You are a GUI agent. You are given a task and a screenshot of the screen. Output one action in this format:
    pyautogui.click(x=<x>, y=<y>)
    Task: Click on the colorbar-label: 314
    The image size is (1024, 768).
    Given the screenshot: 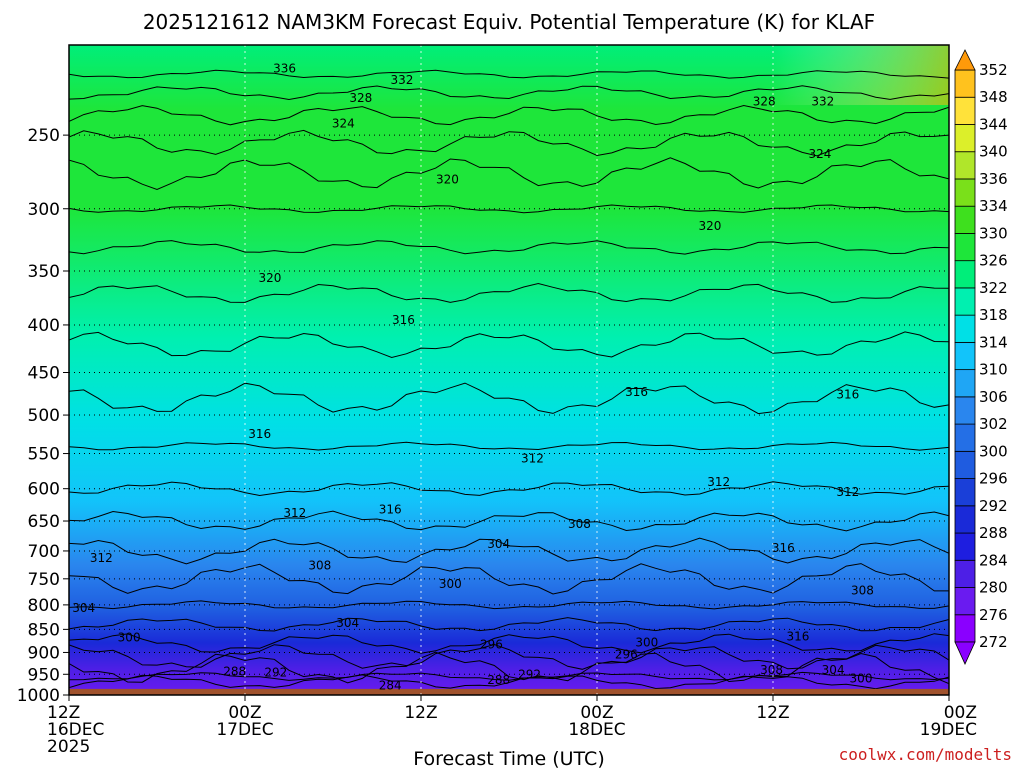 What is the action you would take?
    pyautogui.click(x=993, y=342)
    